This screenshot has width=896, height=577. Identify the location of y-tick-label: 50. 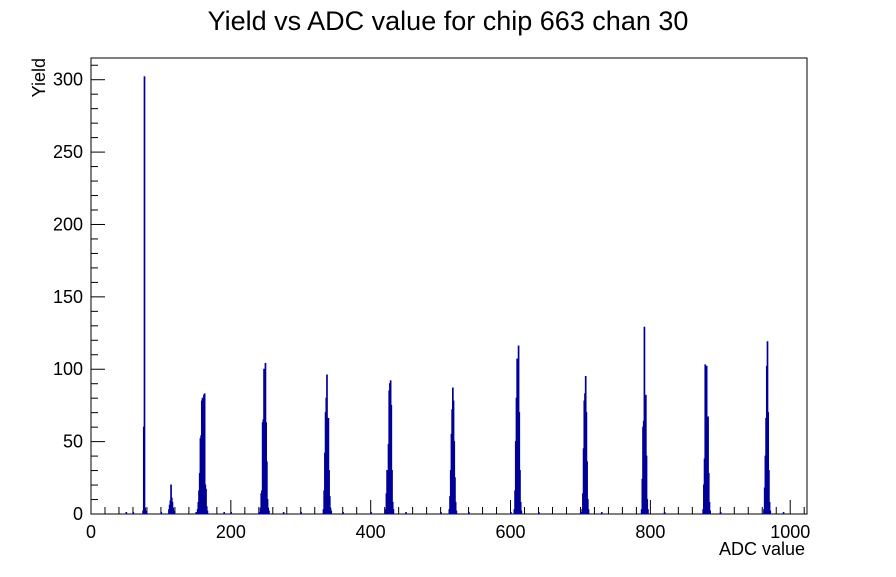
(73, 442).